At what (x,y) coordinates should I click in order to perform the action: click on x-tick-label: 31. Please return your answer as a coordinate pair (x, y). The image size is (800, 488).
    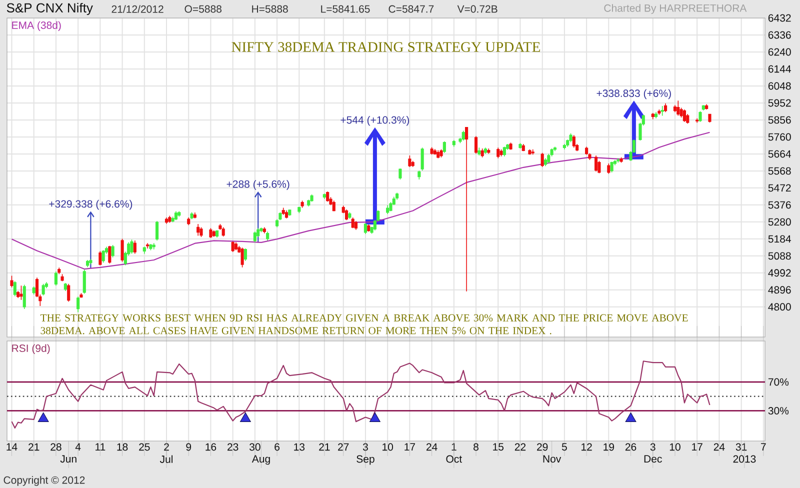
    Looking at the image, I should click on (741, 447).